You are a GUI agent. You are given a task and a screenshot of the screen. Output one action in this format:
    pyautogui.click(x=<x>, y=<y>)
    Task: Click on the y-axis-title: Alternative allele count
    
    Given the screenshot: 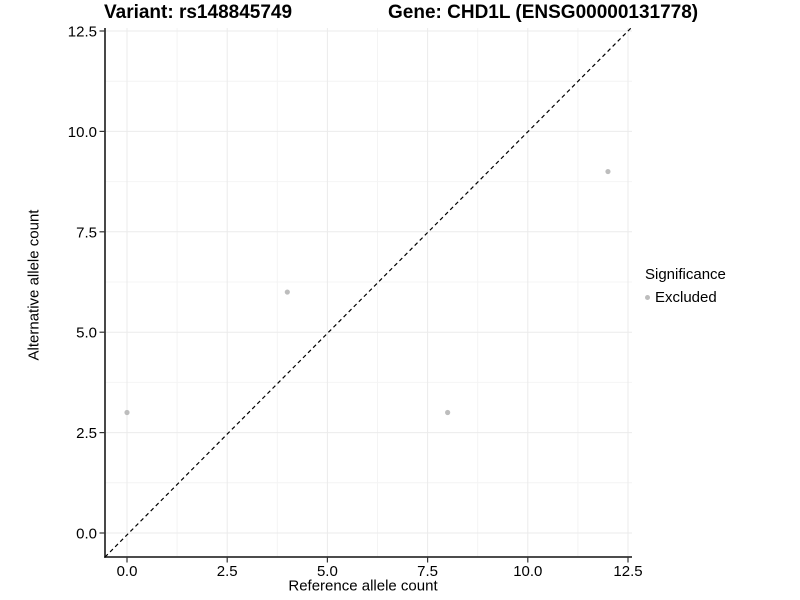 What is the action you would take?
    pyautogui.click(x=34, y=285)
    